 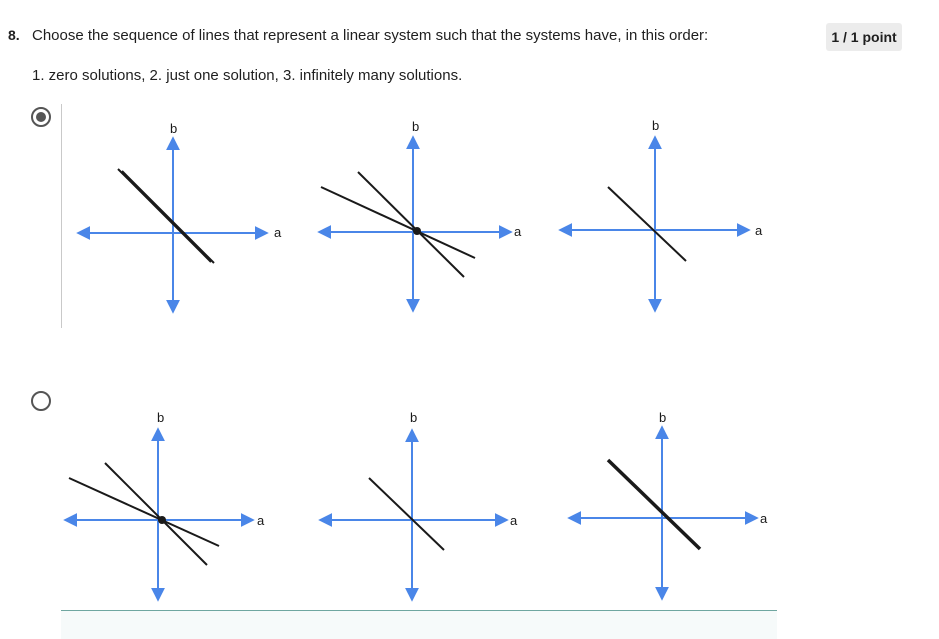 What do you see at coordinates (41, 401) in the screenshot?
I see `option-2-radio` at bounding box center [41, 401].